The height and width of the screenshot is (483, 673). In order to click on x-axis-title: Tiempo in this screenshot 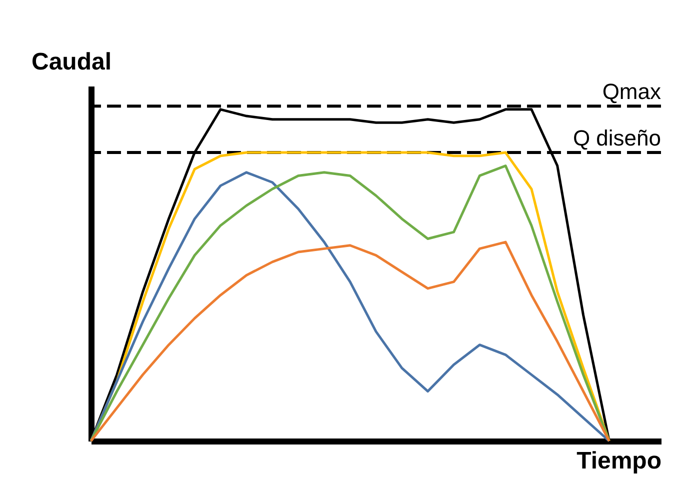, I will do `click(619, 461)`.